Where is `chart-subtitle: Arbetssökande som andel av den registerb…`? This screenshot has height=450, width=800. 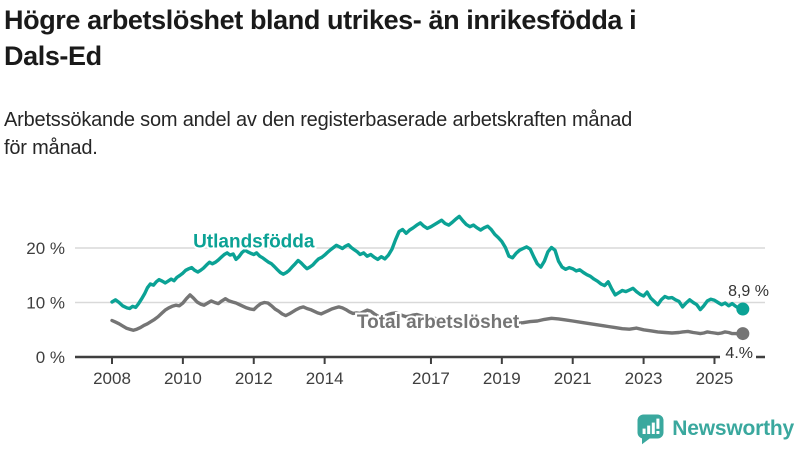
chart-subtitle: Arbetssökande som andel av den registerb… is located at coordinates (399, 134).